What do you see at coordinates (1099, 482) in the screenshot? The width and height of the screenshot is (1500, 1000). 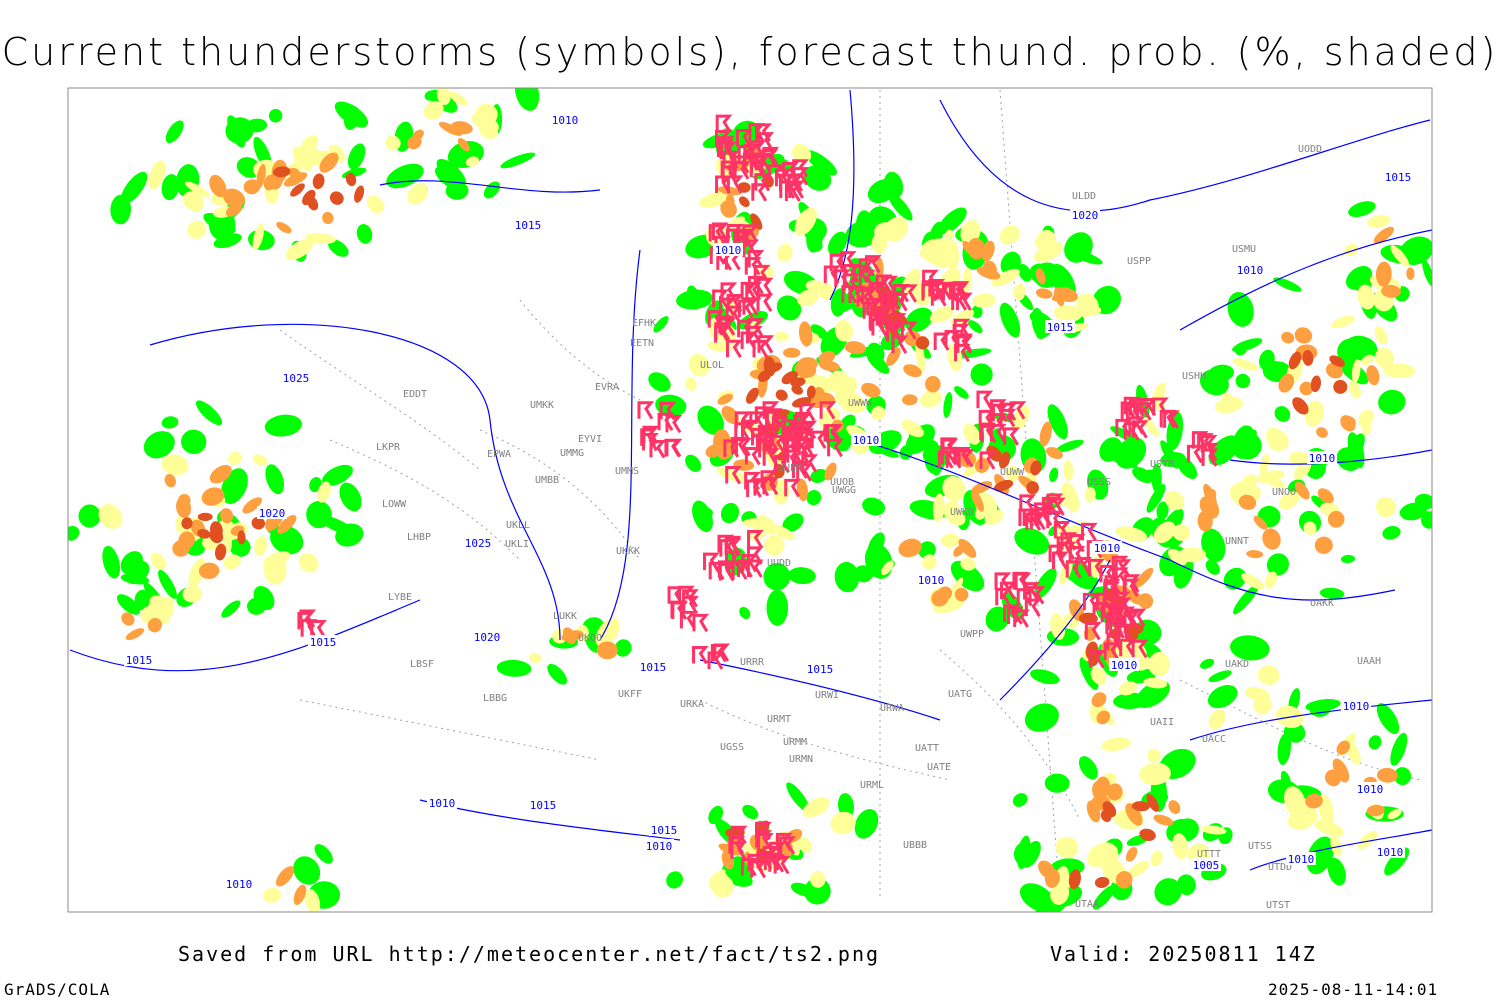 I see `station-label: USSS` at bounding box center [1099, 482].